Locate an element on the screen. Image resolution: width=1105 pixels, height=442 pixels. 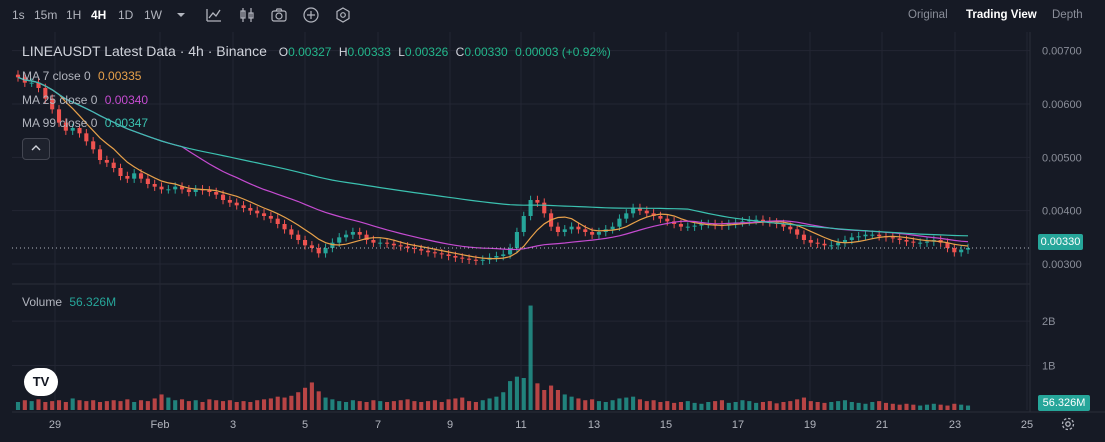
time-tick-label: 25 is located at coordinates (1027, 425).